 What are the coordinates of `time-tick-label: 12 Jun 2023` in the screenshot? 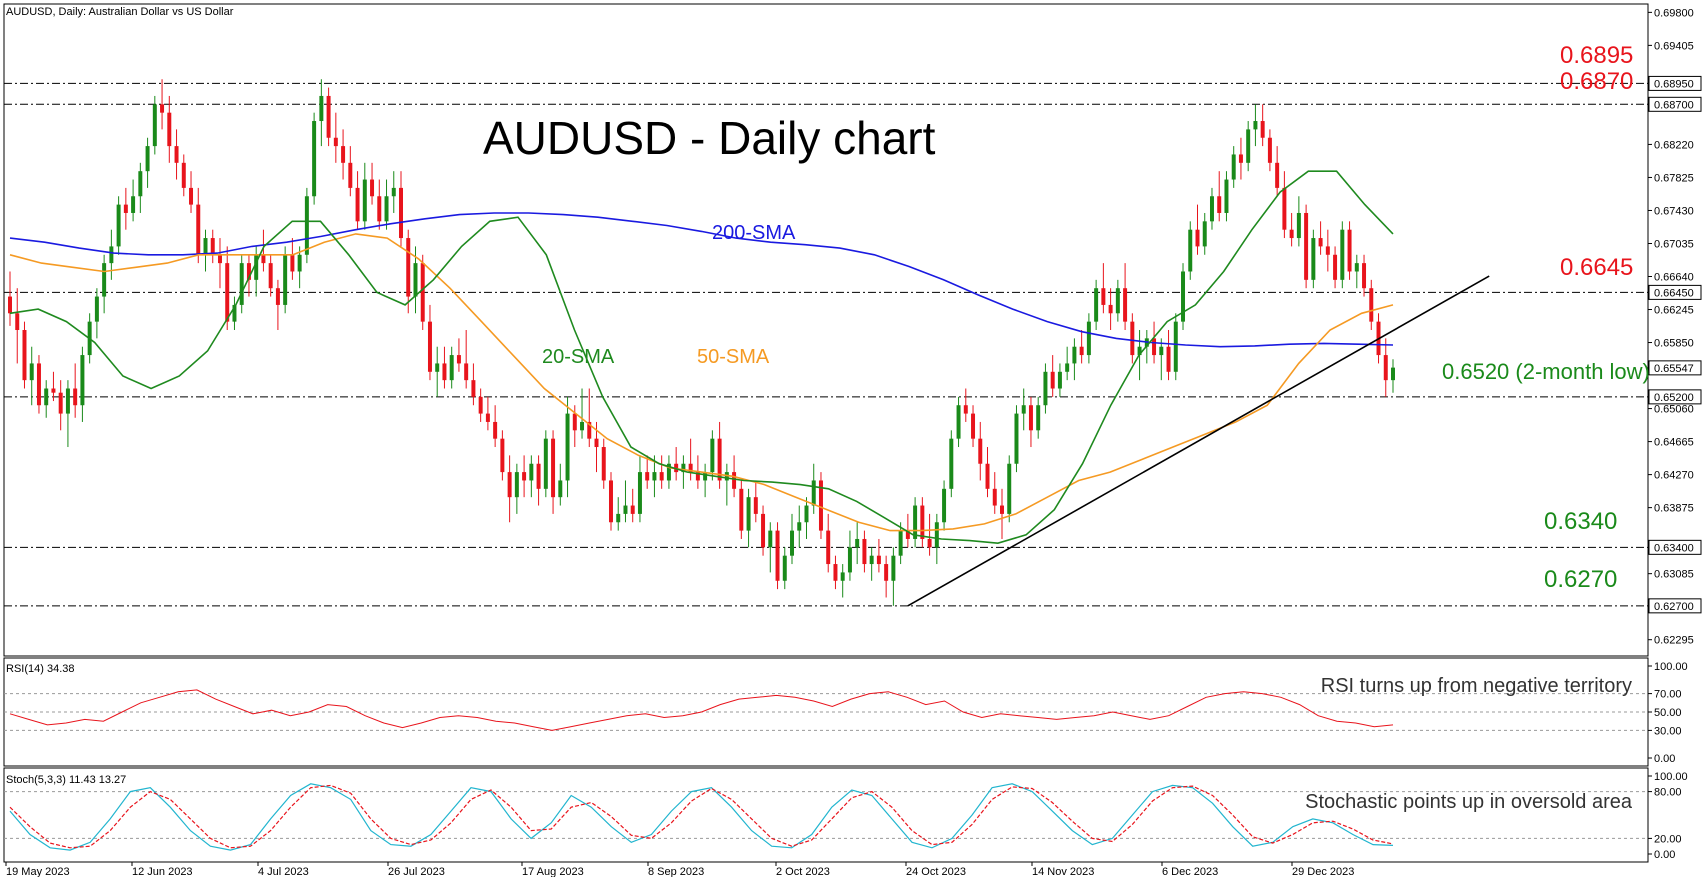 It's located at (162, 871).